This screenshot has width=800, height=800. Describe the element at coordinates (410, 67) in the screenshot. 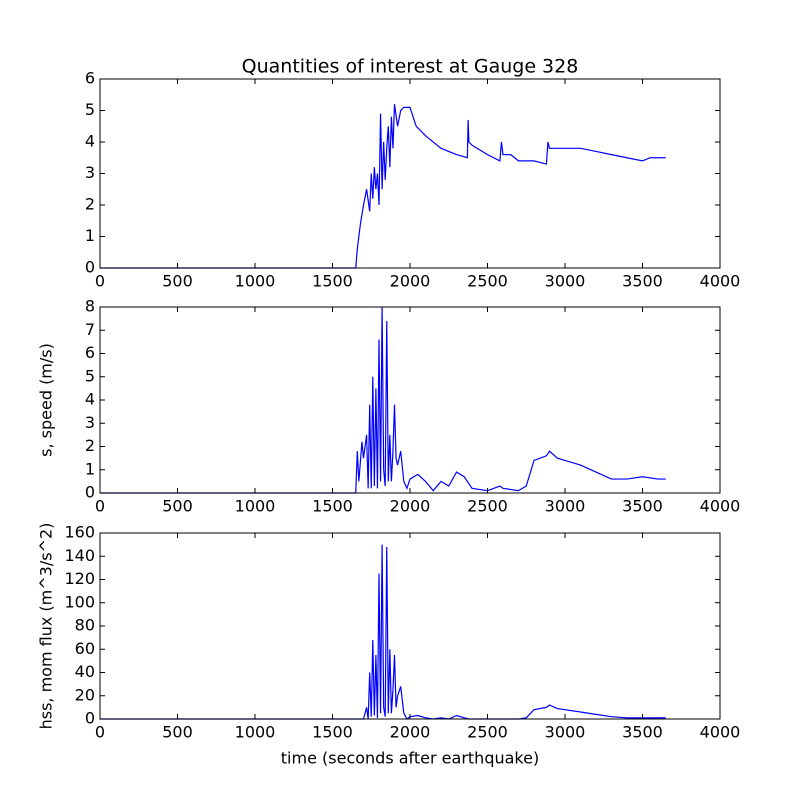

I see `chart-title: Quantities of interest at Gauge 328` at that location.